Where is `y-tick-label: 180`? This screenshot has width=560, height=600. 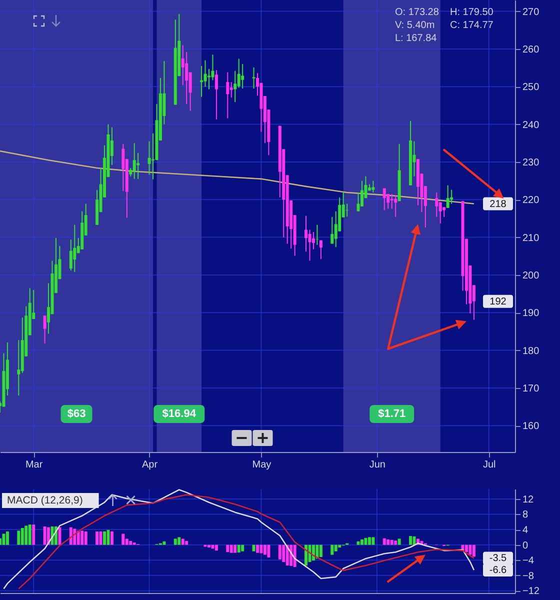 y-tick-label: 180 is located at coordinates (531, 351).